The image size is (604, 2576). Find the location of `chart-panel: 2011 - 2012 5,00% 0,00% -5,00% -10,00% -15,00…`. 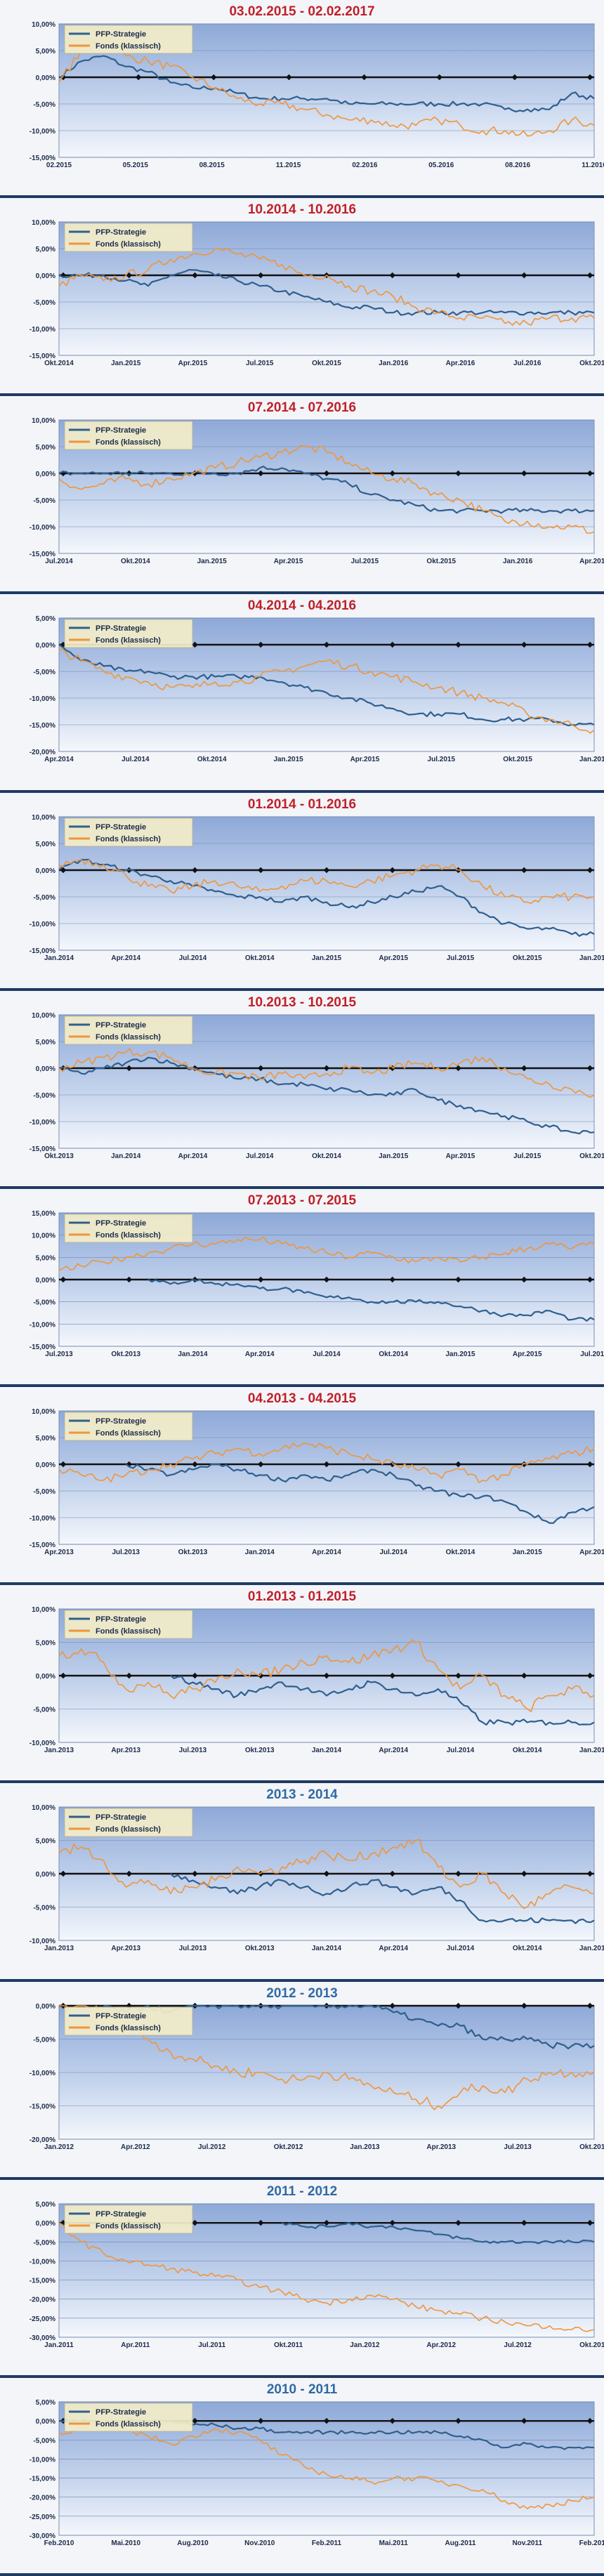

chart-panel: 2011 - 2012 5,00% 0,00% -5,00% -10,00% -15,00… is located at coordinates (302, 2278).